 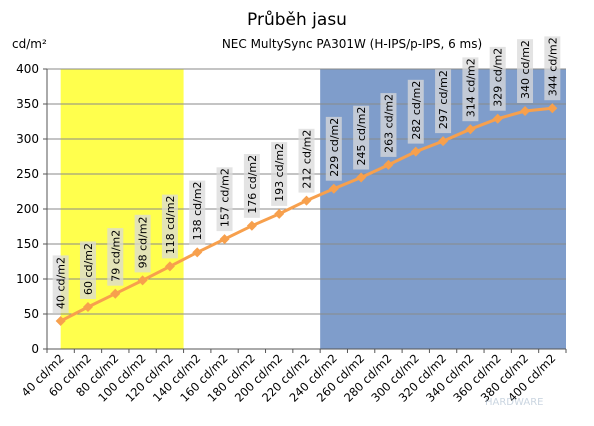 I want to click on y-tick-labels: 0 50 100 150 200 250 300 350 400, so click(x=27, y=209).